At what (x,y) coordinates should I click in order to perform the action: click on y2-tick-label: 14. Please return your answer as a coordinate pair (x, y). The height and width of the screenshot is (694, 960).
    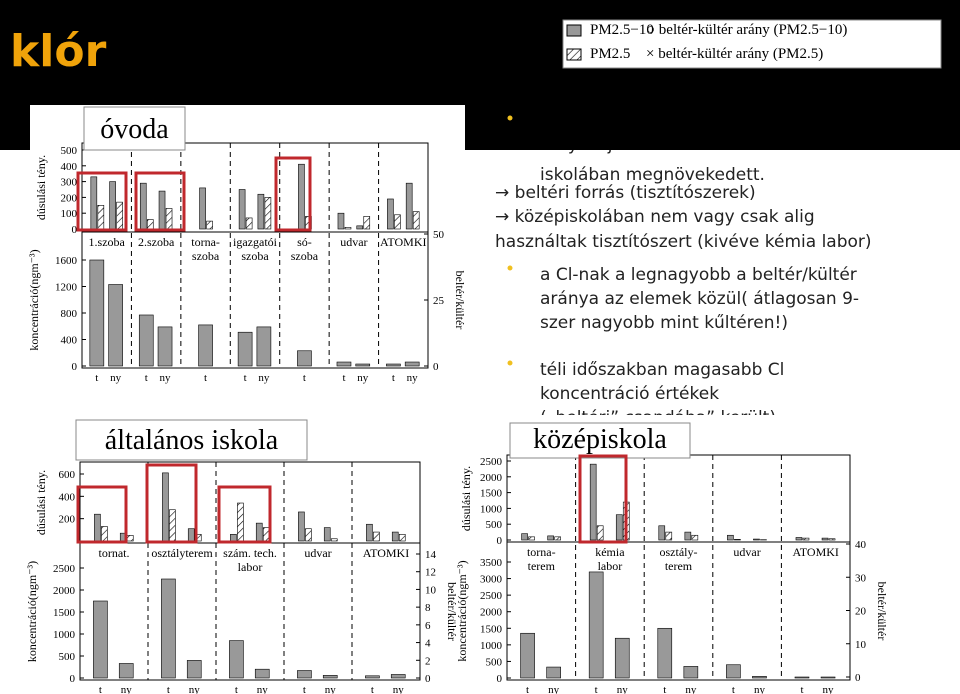
    Looking at the image, I should click on (431, 555).